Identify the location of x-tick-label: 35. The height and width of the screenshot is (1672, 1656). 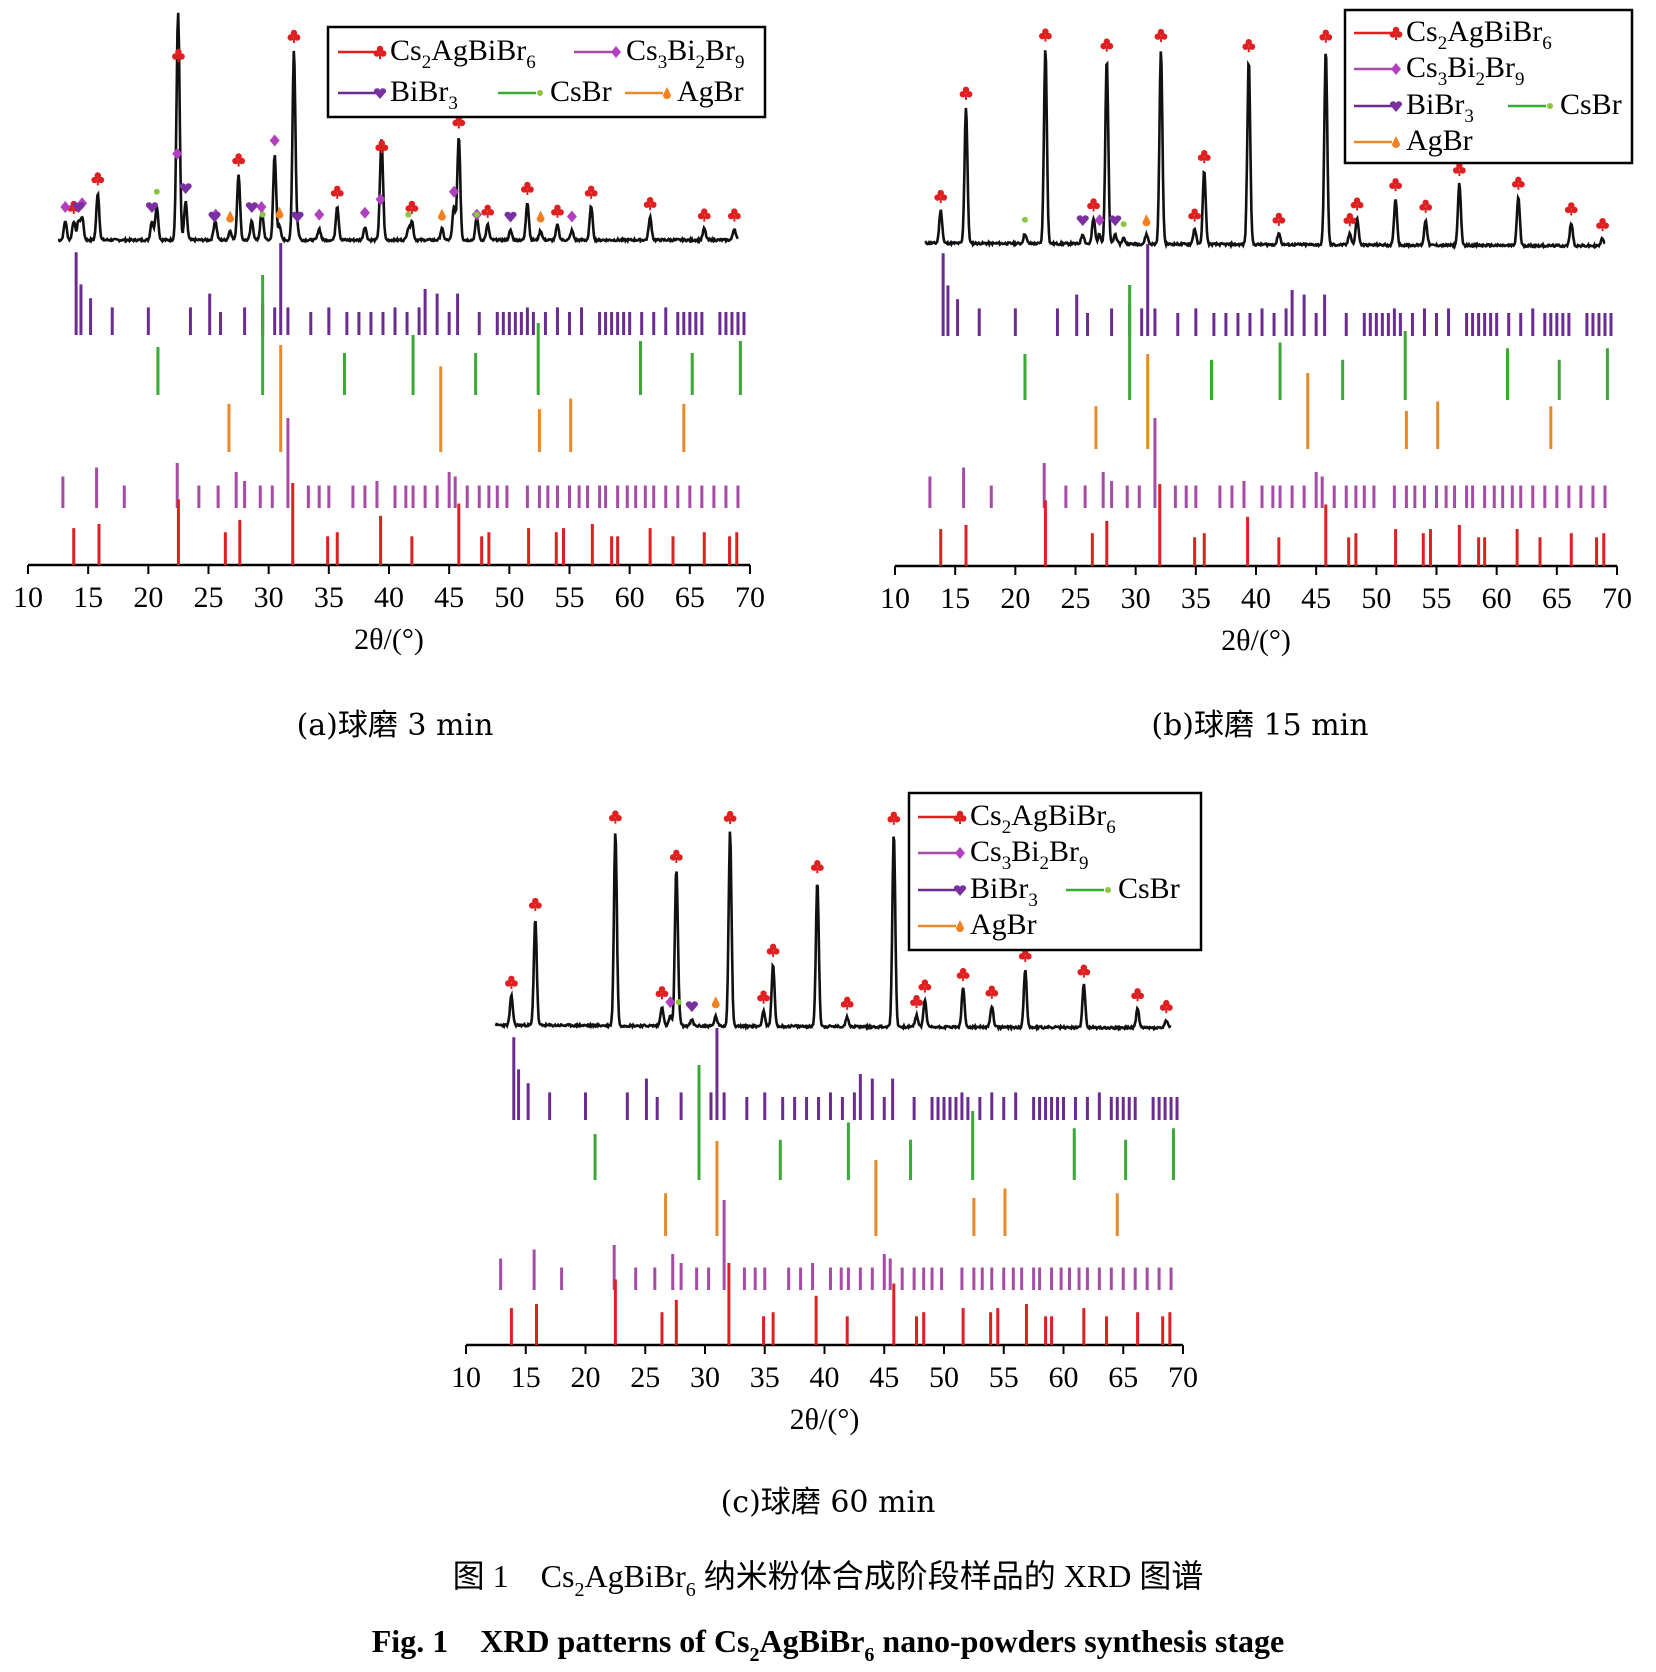
(765, 1377).